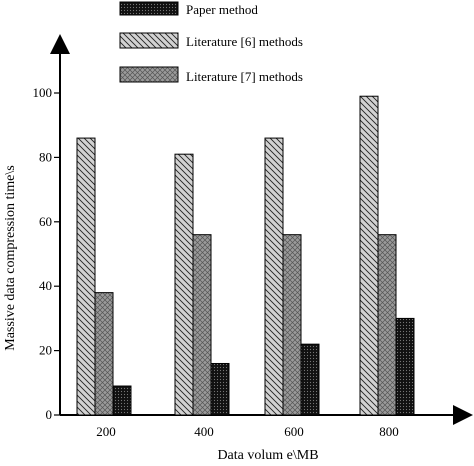 The height and width of the screenshot is (466, 474). Describe the element at coordinates (45, 285) in the screenshot. I see `y-tick-label: 40` at that location.